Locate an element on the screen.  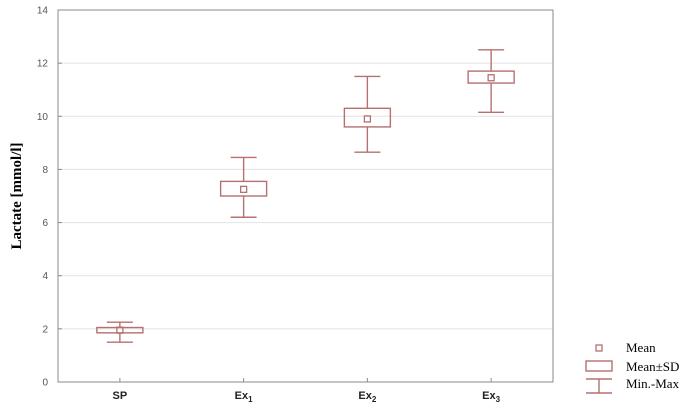
box-SP is located at coordinates (120, 332).